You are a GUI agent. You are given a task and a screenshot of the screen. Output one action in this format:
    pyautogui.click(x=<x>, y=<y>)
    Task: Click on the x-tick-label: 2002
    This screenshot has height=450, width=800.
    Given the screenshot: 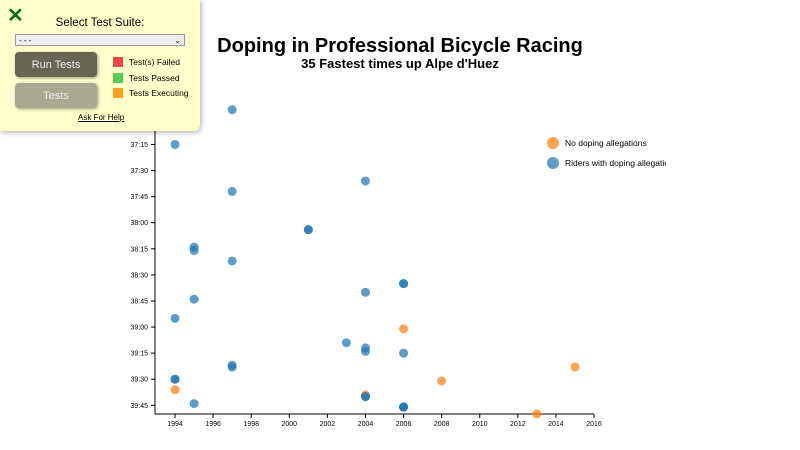 What is the action you would take?
    pyautogui.click(x=328, y=424)
    